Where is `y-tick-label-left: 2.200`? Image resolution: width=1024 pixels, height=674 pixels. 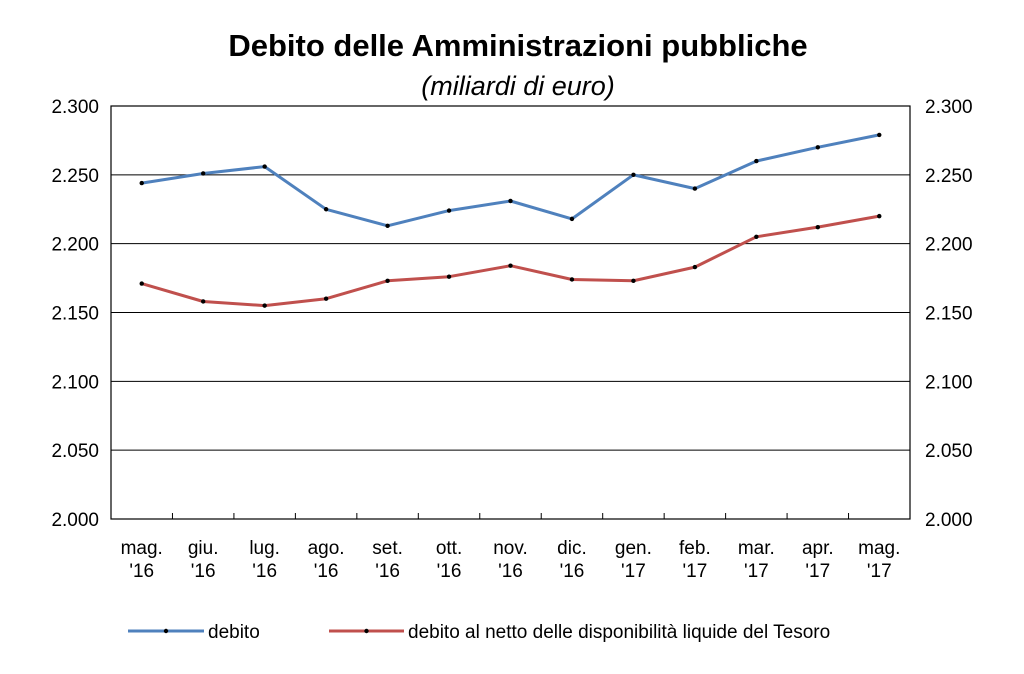
y-tick-label-left: 2.200 is located at coordinates (75, 245).